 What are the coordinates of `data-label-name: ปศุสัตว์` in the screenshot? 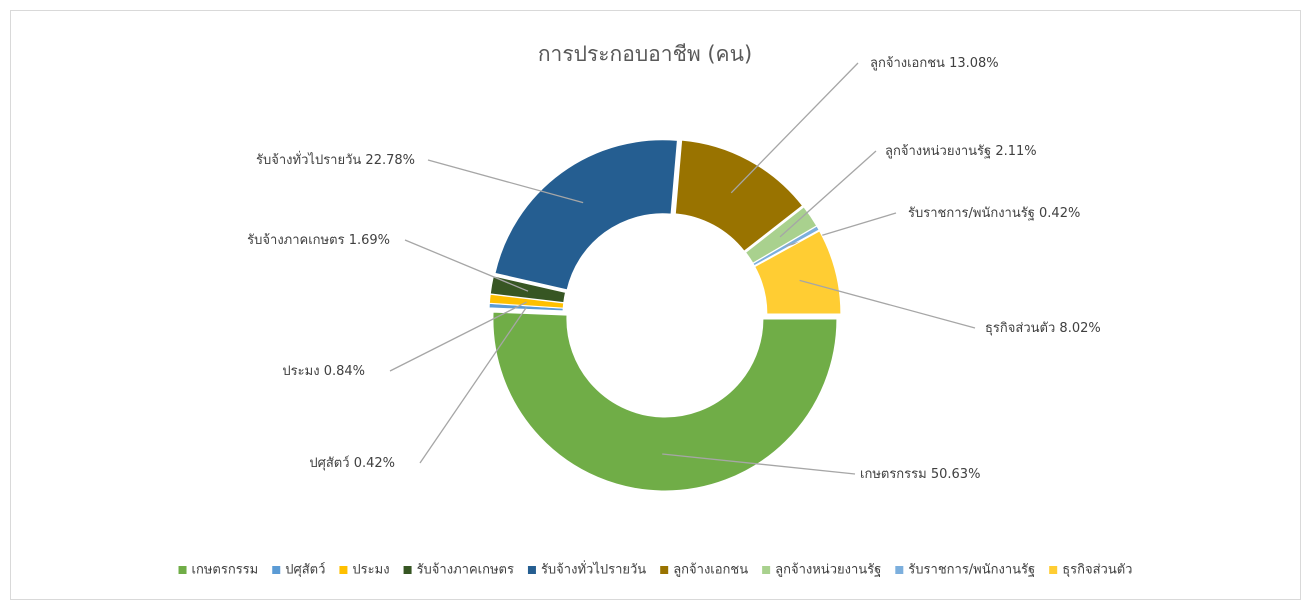 It's located at (329, 463).